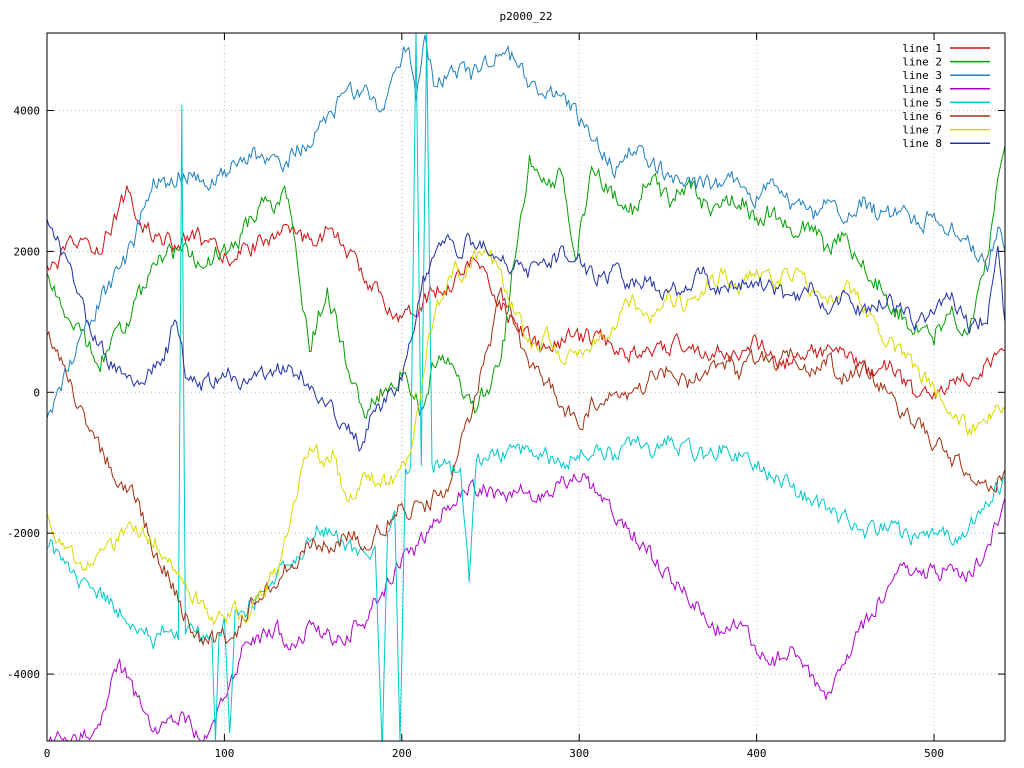 This screenshot has height=768, width=1024. I want to click on ytick-label: 4000, so click(27, 110).